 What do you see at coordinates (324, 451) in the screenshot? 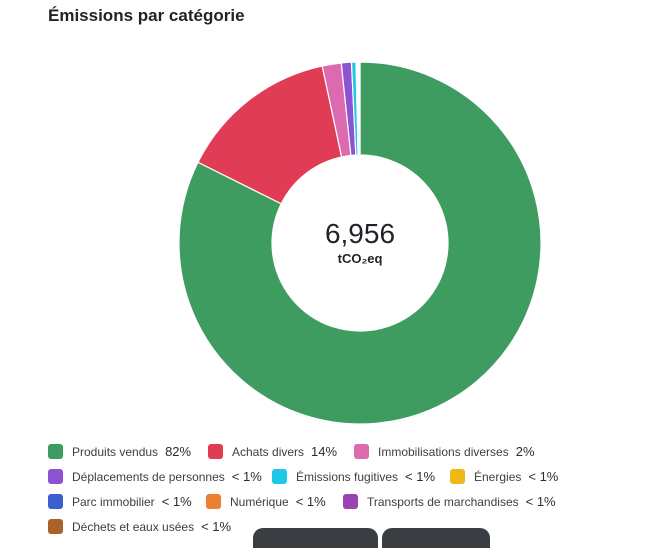
I see `legend-value: 14%` at bounding box center [324, 451].